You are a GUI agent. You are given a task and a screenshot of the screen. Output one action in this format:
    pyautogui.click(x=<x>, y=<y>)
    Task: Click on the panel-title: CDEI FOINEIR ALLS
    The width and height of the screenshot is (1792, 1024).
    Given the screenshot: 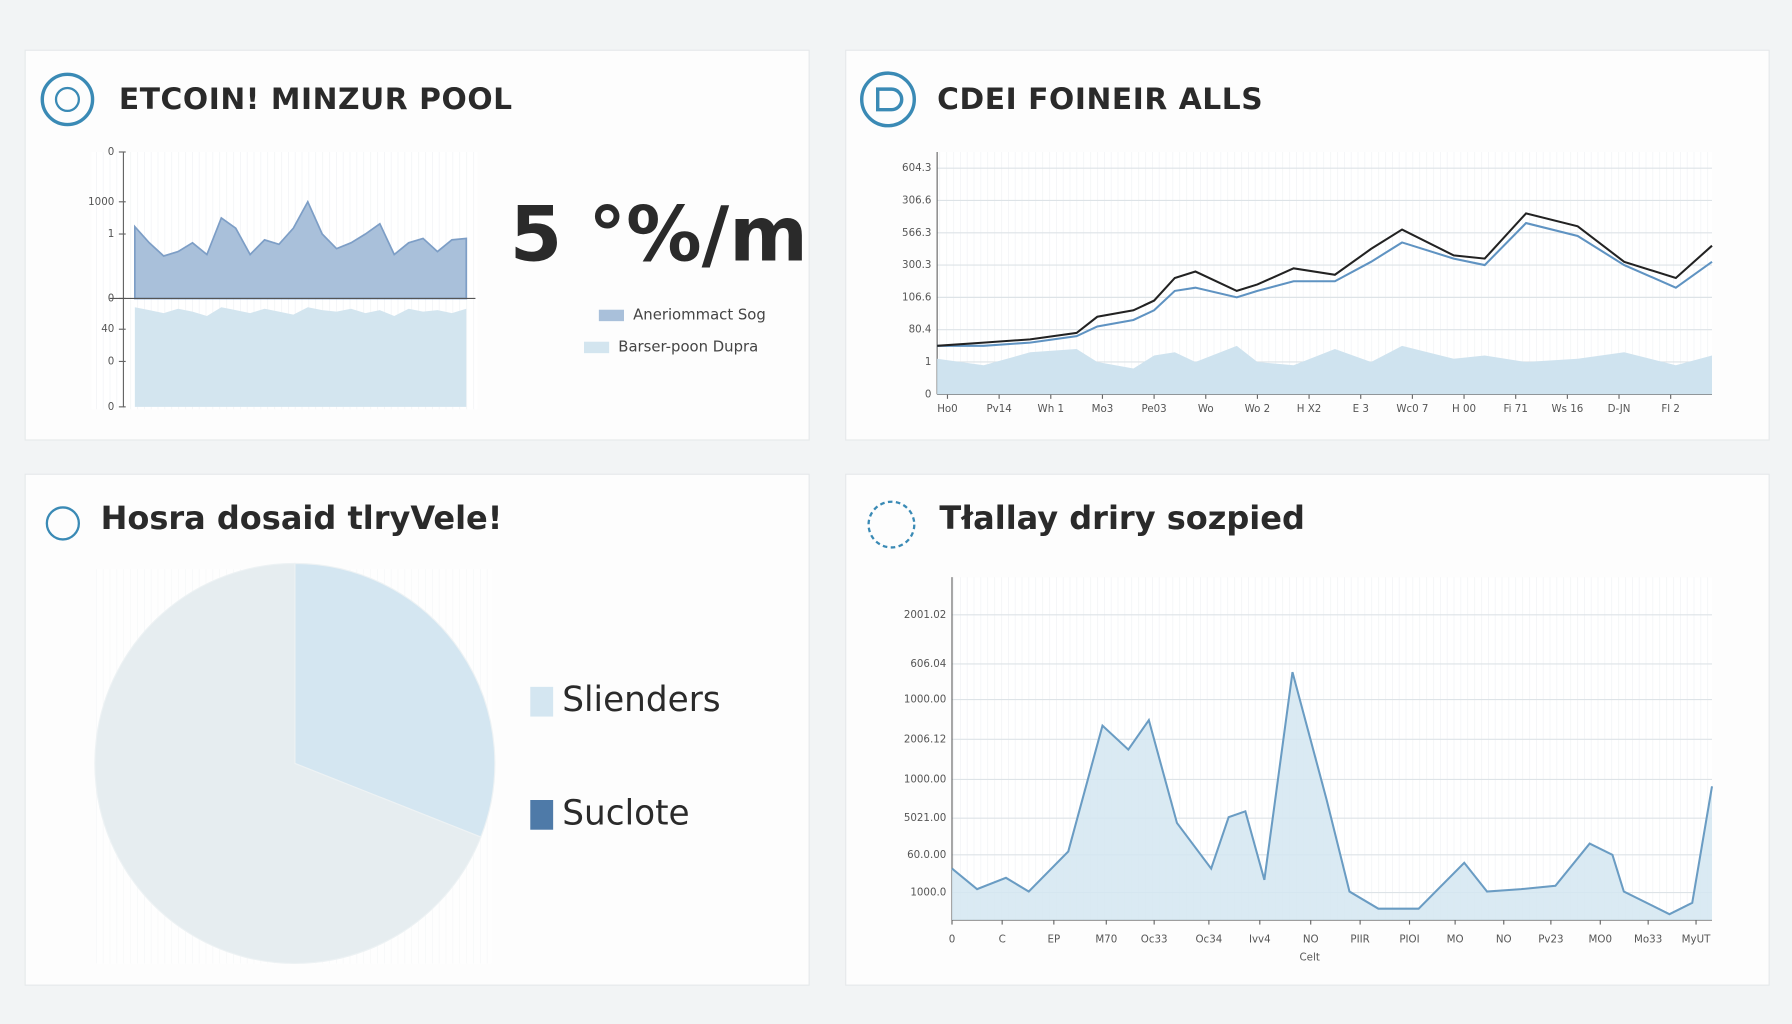 What is the action you would take?
    pyautogui.click(x=1100, y=99)
    